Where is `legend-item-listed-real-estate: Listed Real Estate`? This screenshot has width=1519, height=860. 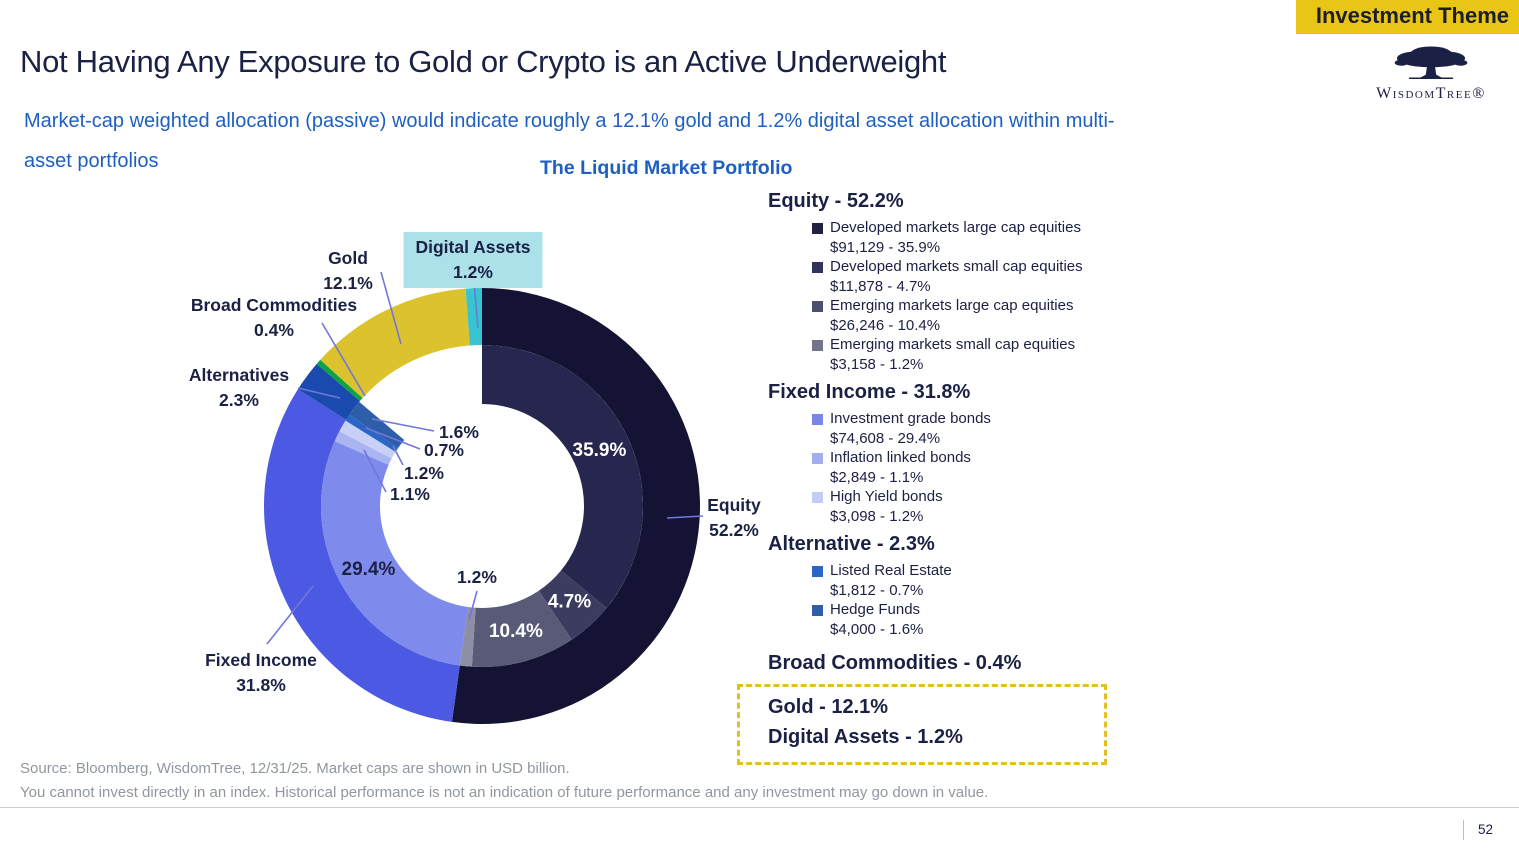 legend-item-listed-real-estate: Listed Real Estate is located at coordinates (1005, 571).